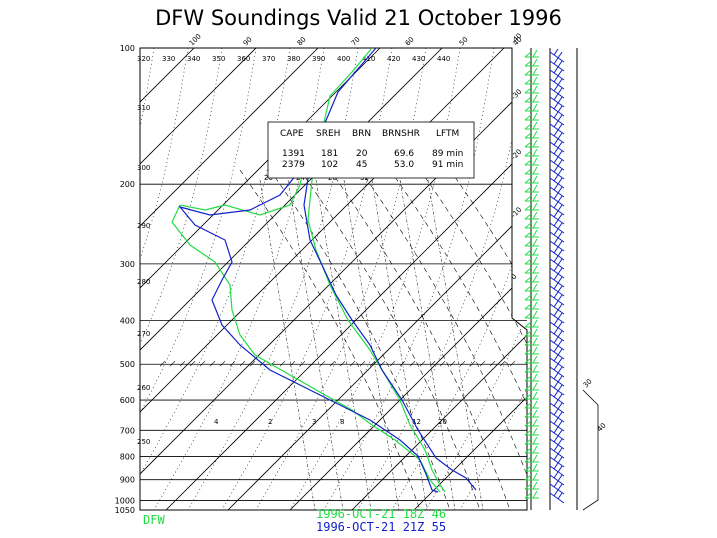 The width and height of the screenshot is (717, 538). I want to click on idx-run2-cape: 2379, so click(293, 165).